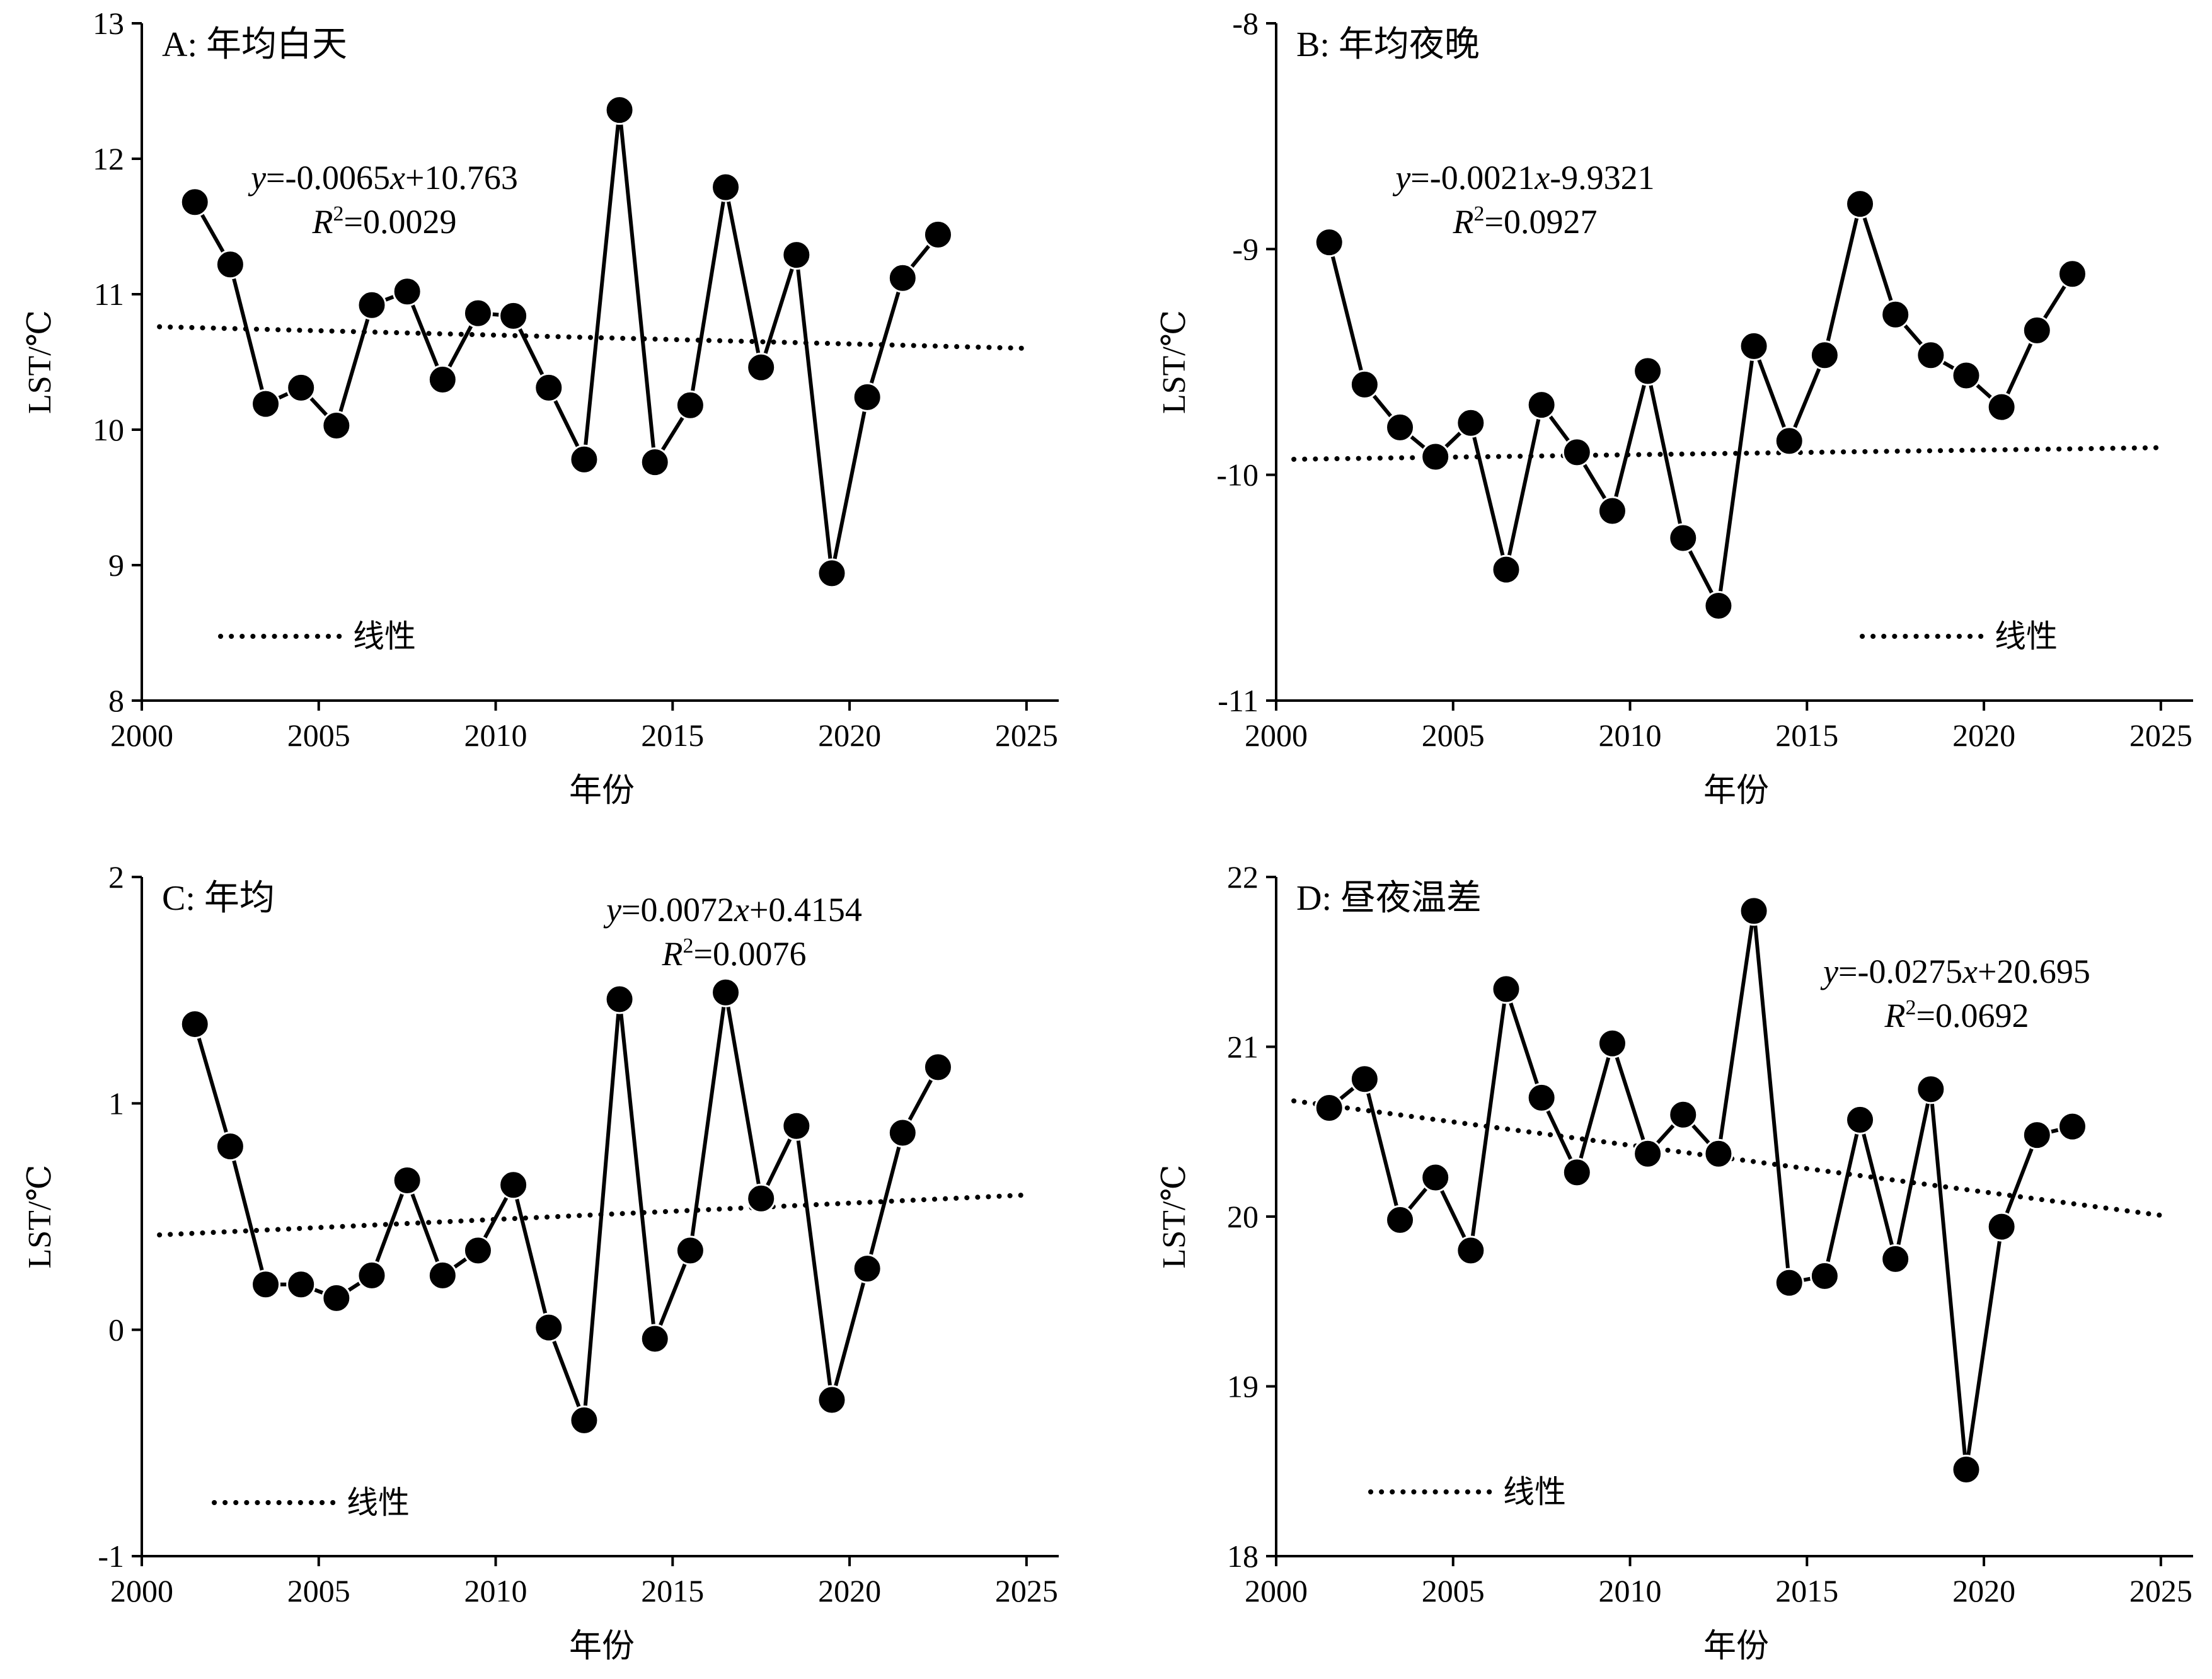  Describe the element at coordinates (593, 338) in the screenshot. I see `panel-a-trend-line` at that location.